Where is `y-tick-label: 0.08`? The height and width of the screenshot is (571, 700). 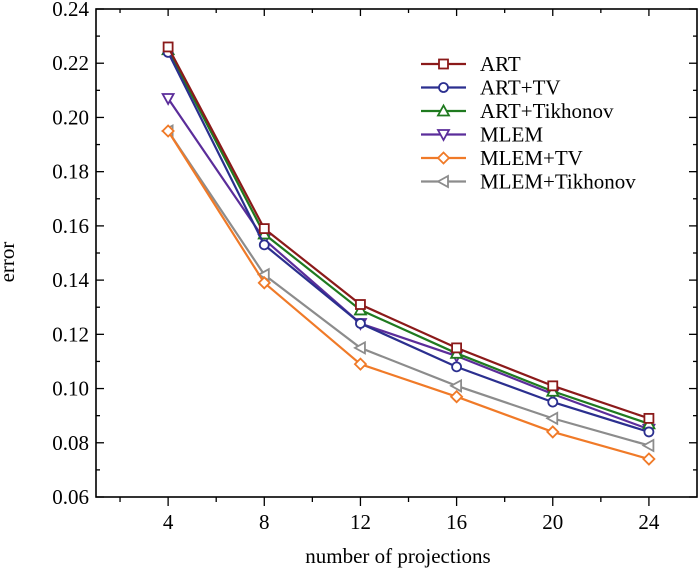 y-tick-label: 0.08 is located at coordinates (70, 443).